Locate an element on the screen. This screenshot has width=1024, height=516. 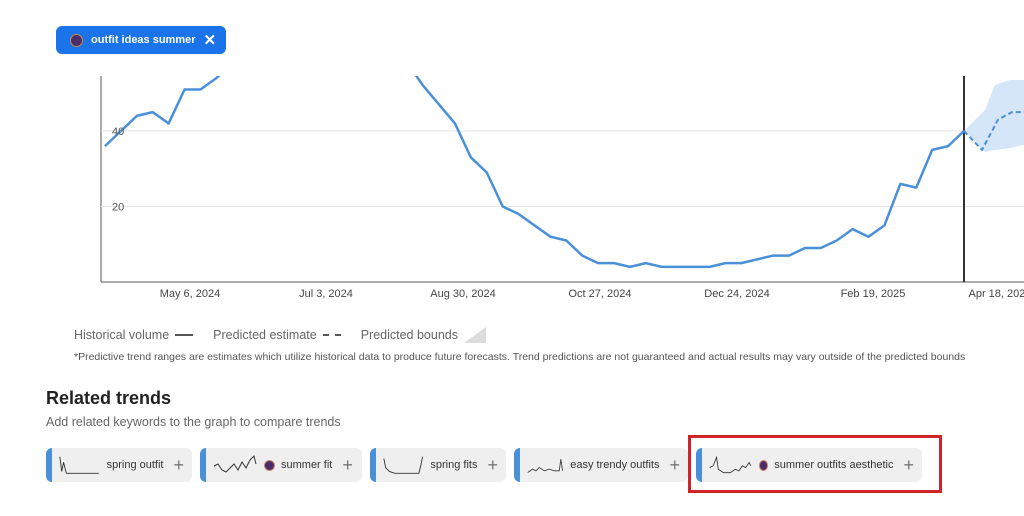
related-chip-summer-fit: summer fit + is located at coordinates (281, 465).